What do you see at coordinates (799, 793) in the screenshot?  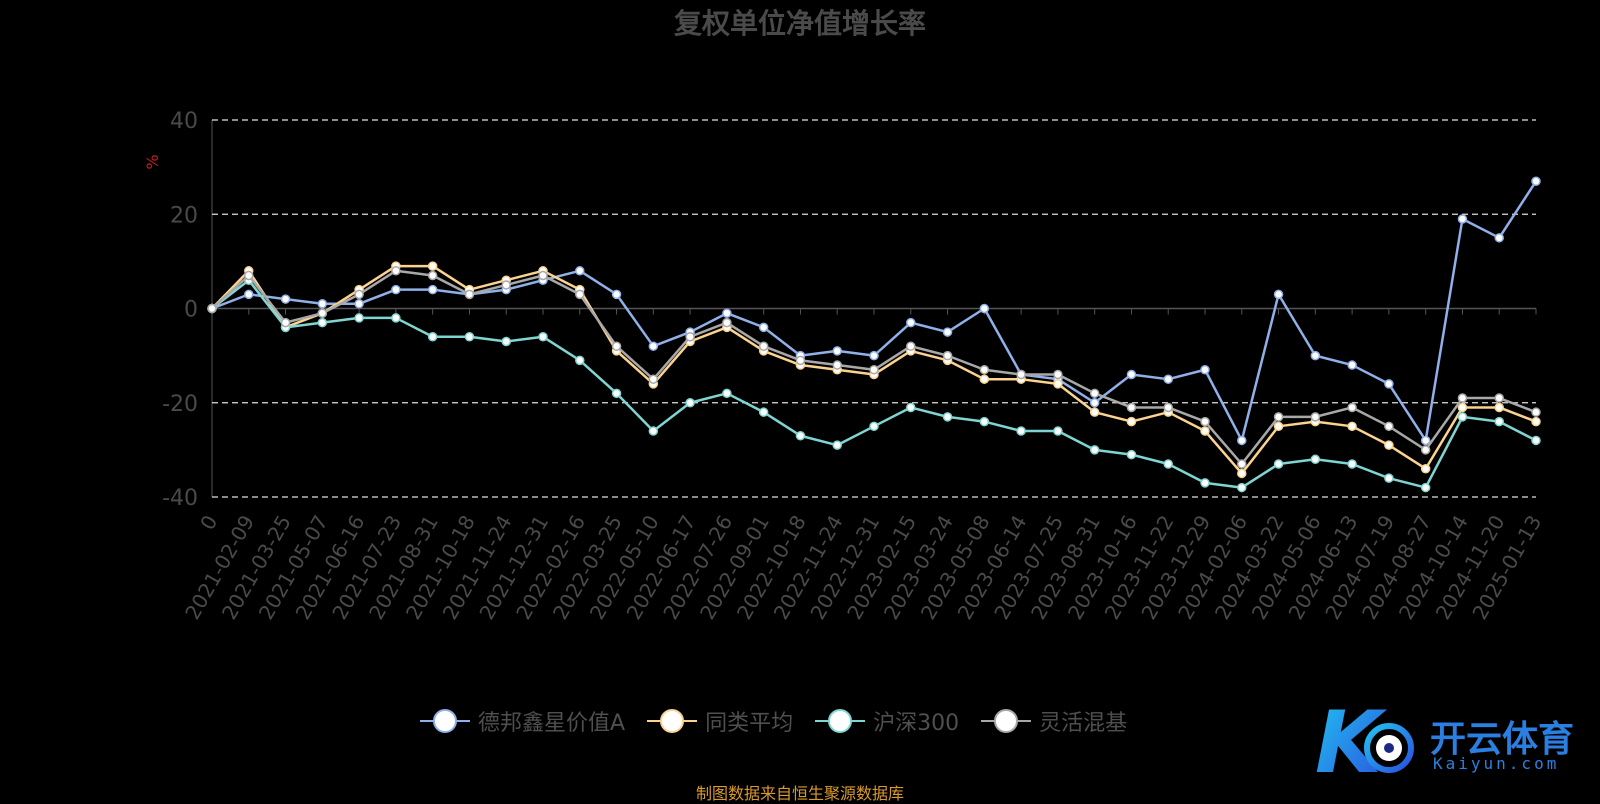 I see `data-source-footer: 制图数据来自恒生聚源数据库` at bounding box center [799, 793].